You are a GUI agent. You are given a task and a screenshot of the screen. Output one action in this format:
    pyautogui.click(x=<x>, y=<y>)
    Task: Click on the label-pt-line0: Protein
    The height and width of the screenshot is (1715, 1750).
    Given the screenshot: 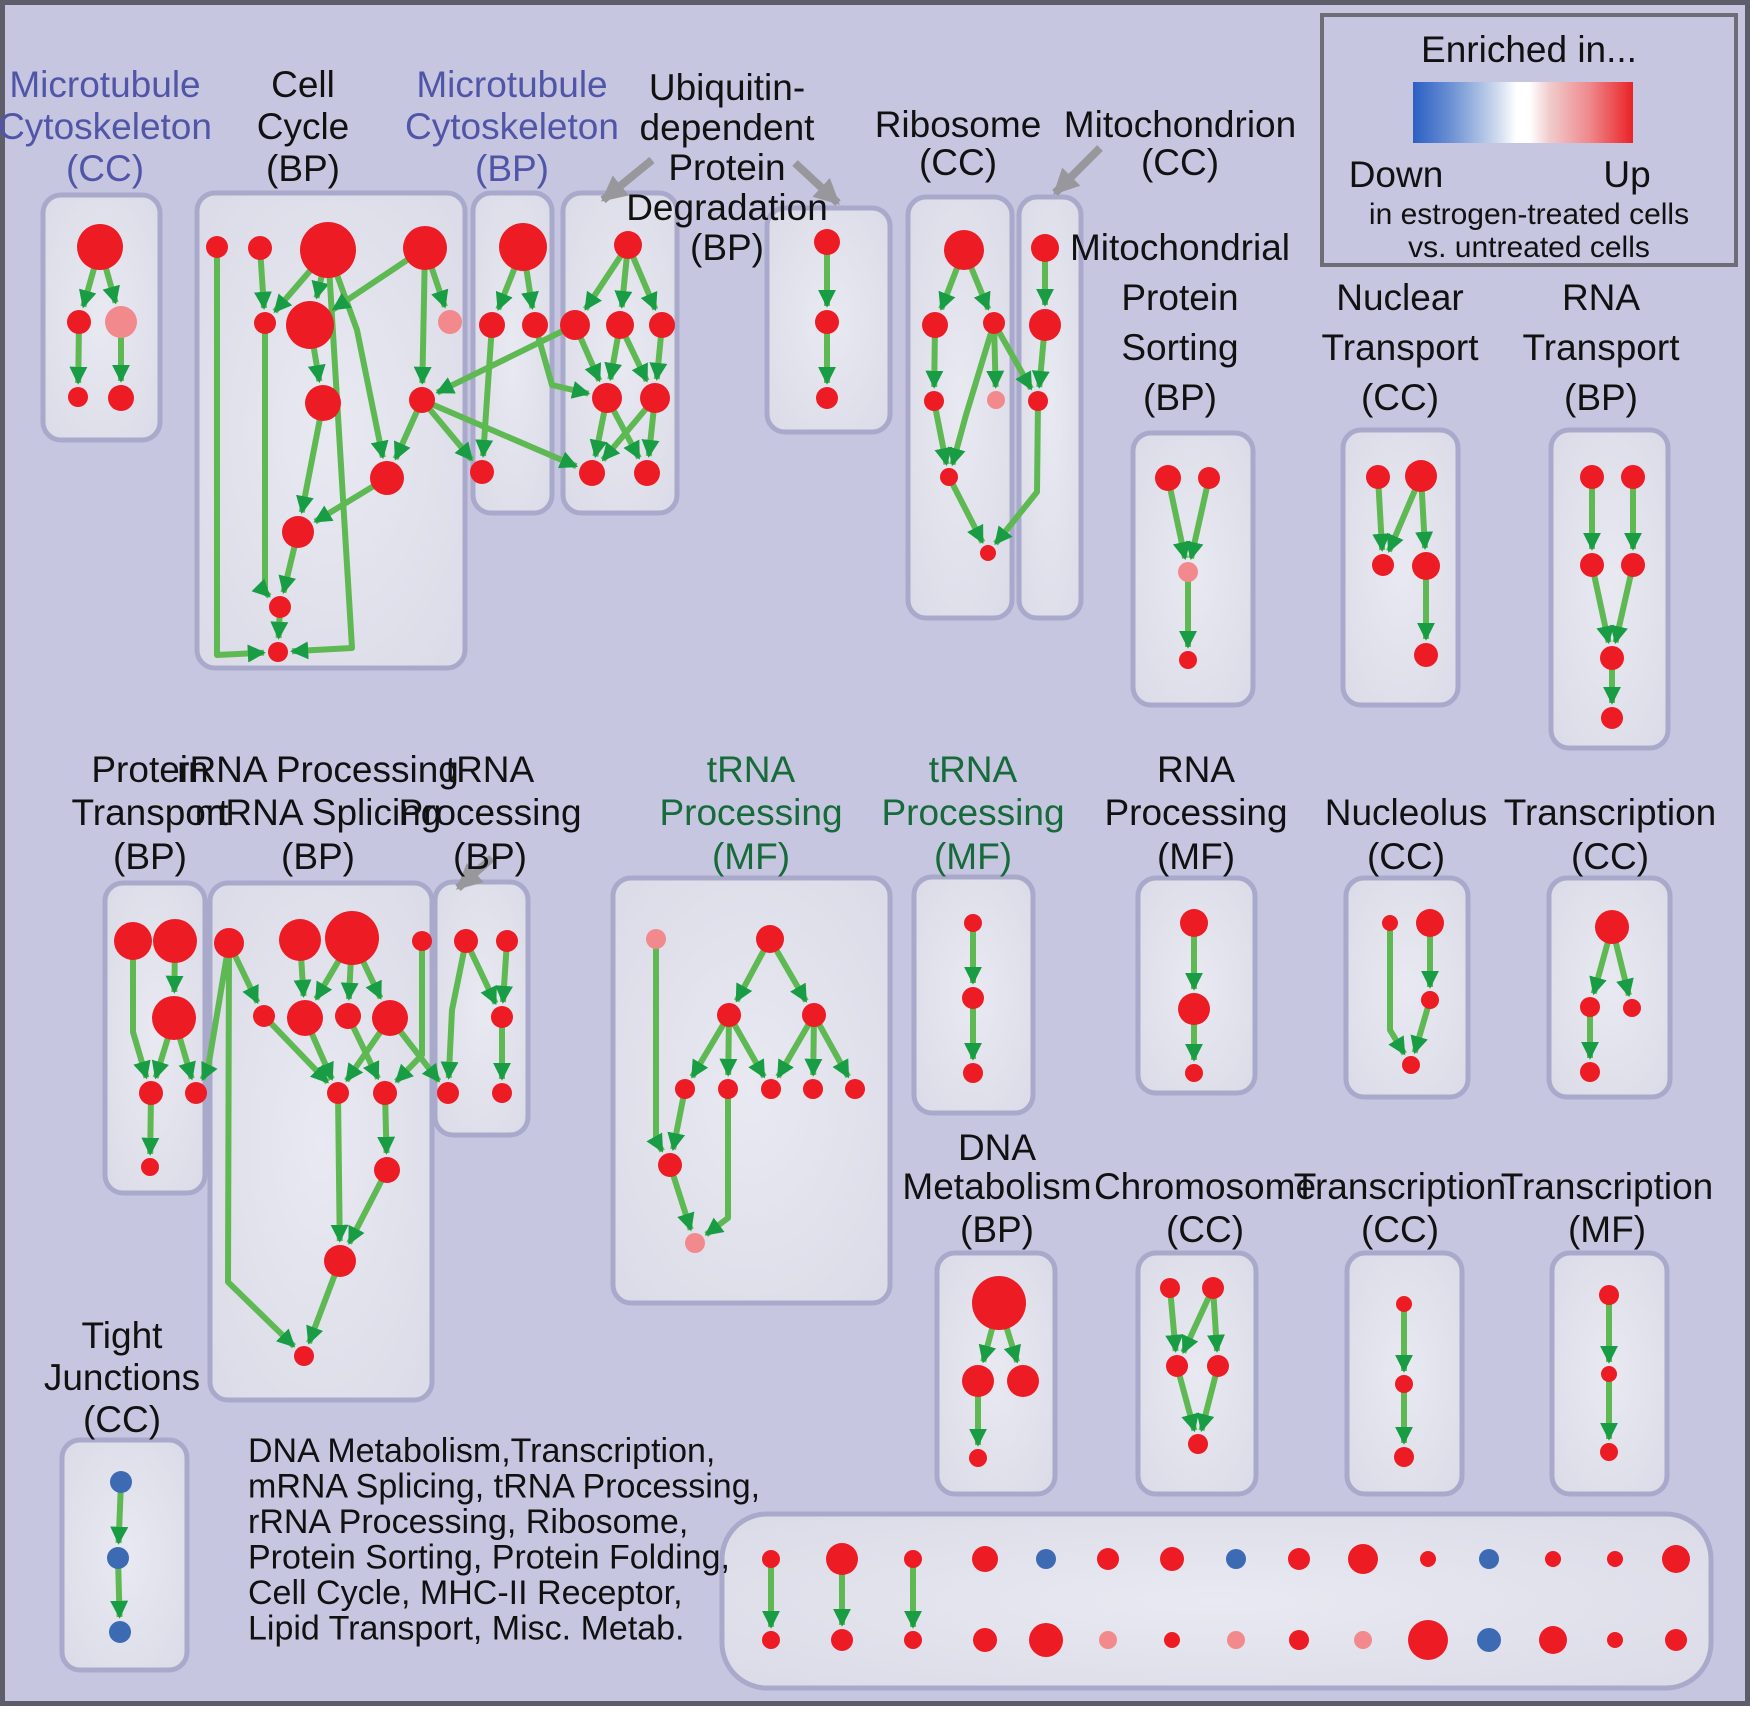 What is the action you would take?
    pyautogui.click(x=149, y=769)
    